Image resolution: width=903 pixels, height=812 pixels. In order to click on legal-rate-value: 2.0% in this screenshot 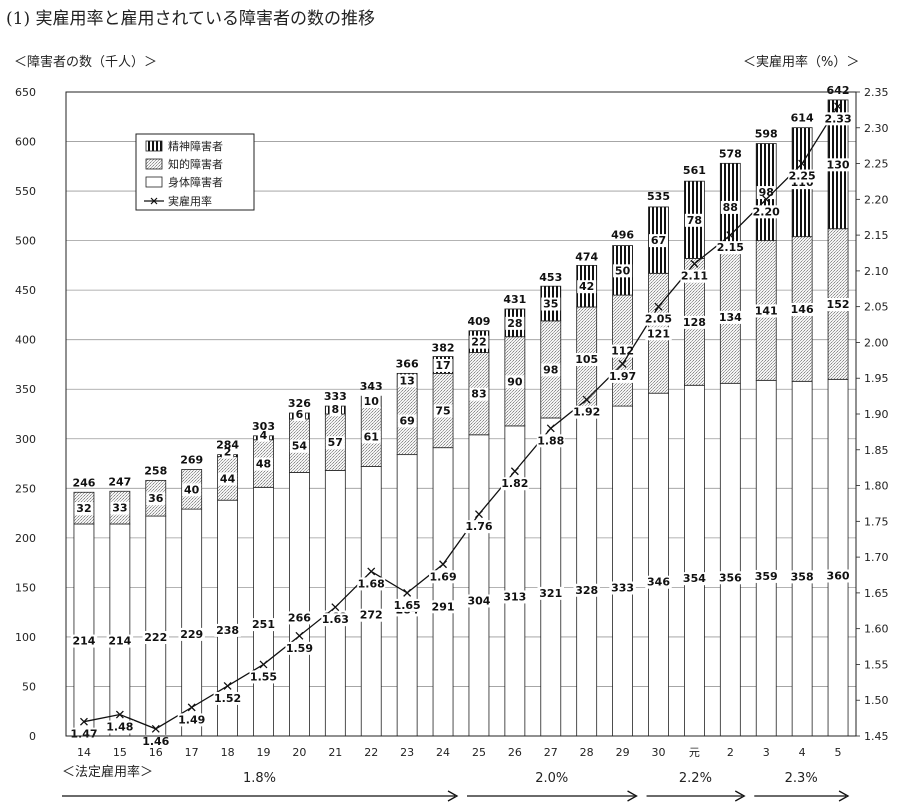, I will do `click(551, 778)`.